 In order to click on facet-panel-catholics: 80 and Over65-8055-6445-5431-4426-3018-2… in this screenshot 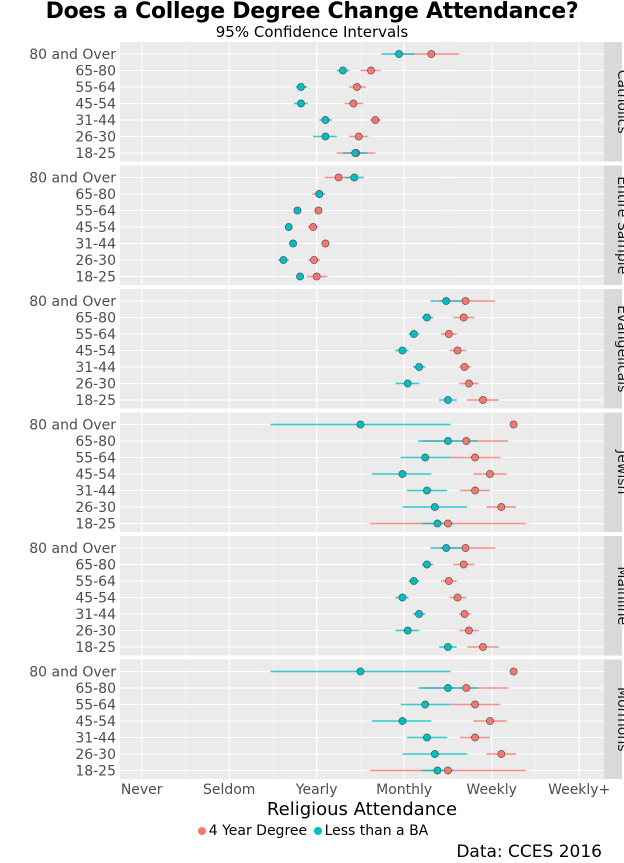, I will do `click(326, 102)`.